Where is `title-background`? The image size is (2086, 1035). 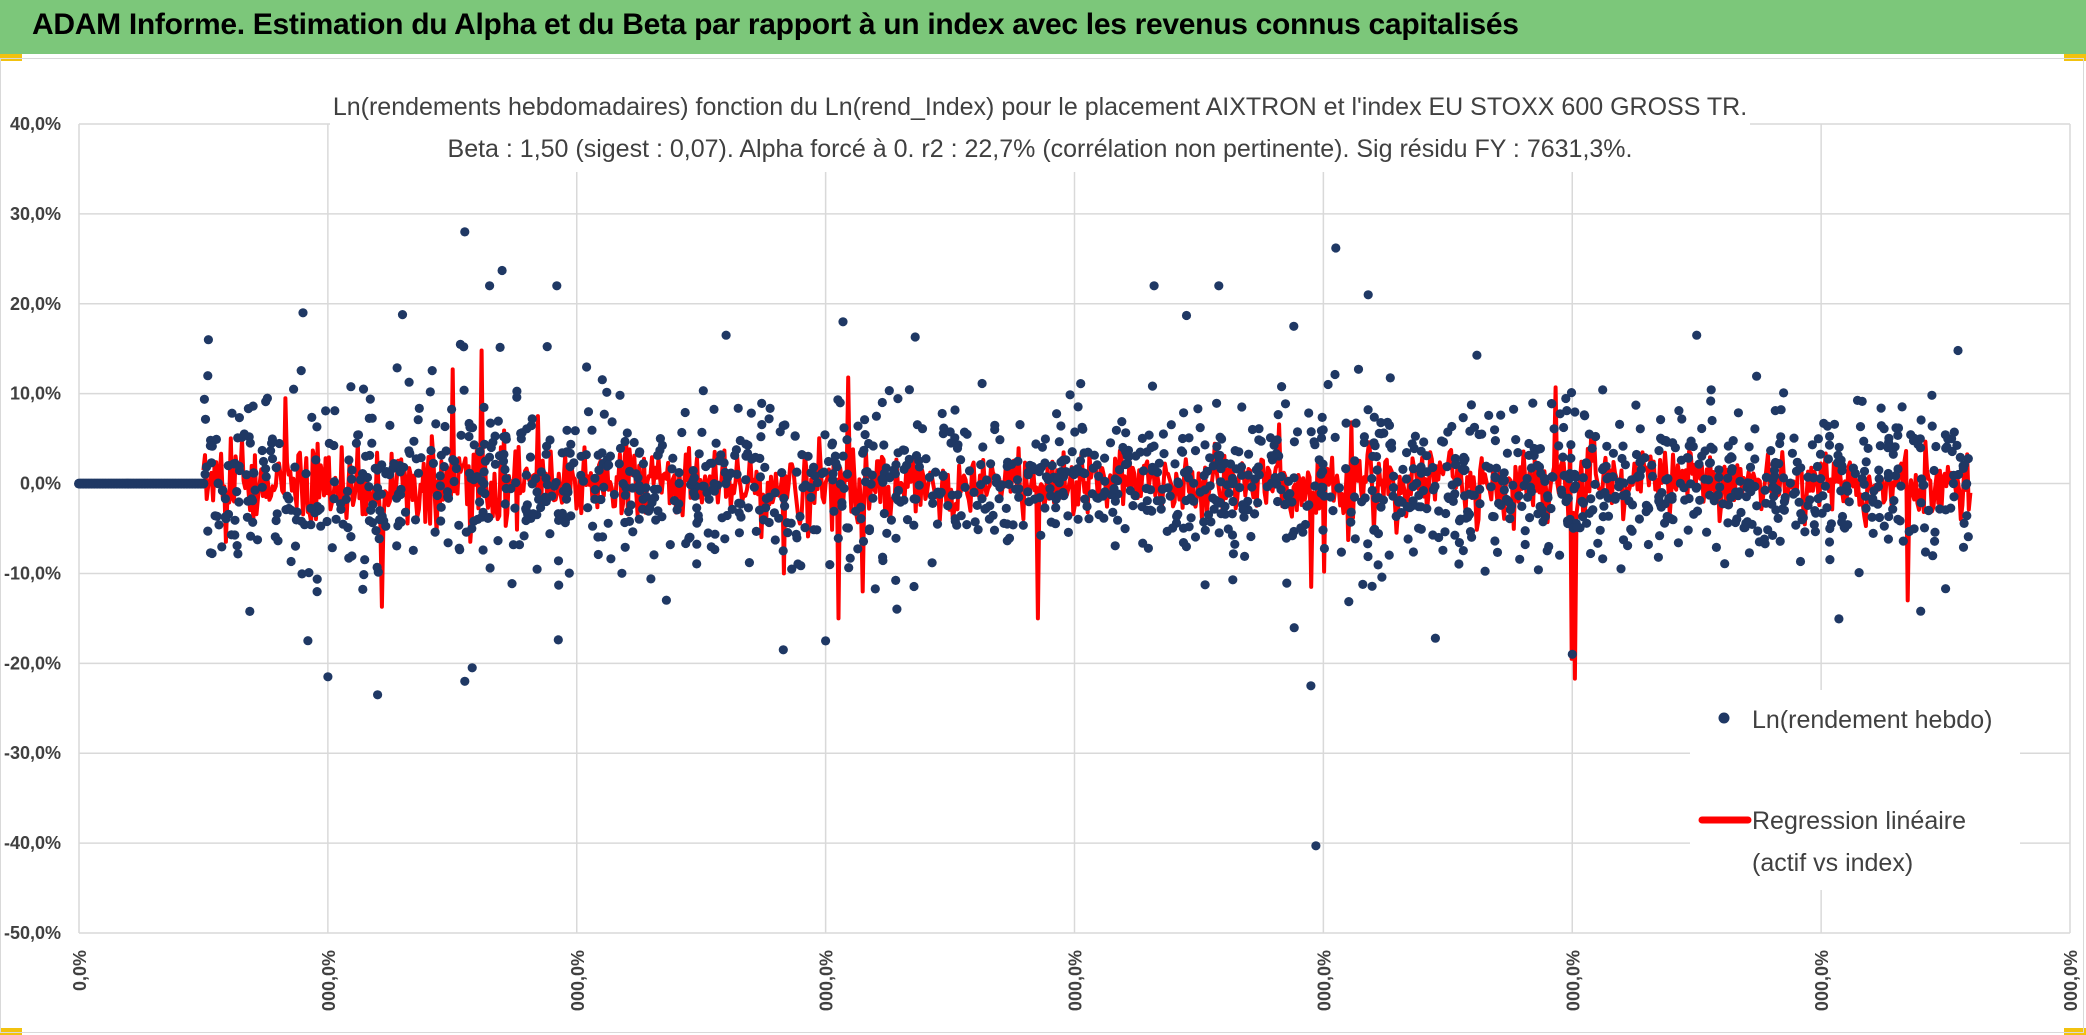
title-background is located at coordinates (1040, 129).